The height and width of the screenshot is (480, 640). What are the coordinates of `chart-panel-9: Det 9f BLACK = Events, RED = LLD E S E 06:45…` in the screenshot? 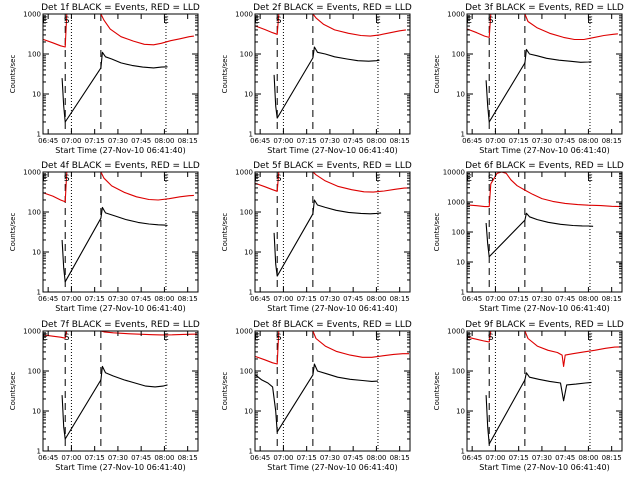 It's located at (528, 396).